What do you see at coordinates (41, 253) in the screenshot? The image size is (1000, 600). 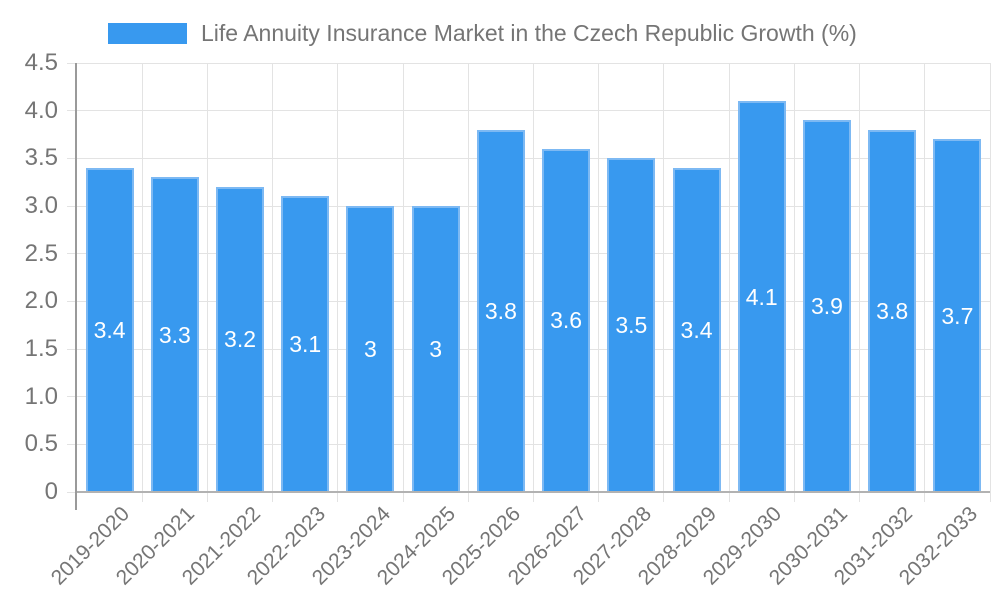 I see `y-tick-label: 2.5` at bounding box center [41, 253].